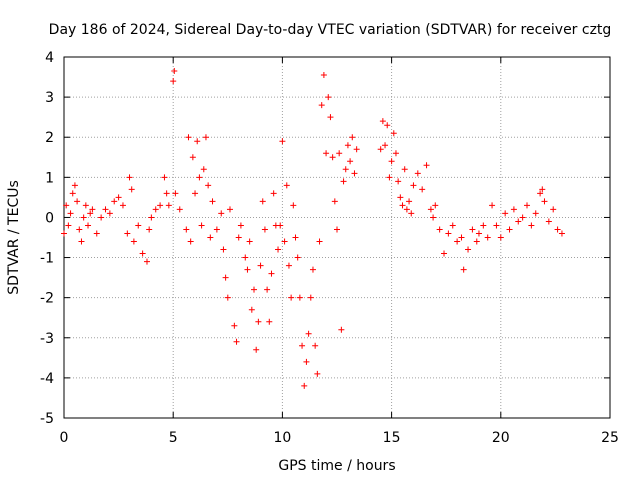  What do you see at coordinates (64, 438) in the screenshot?
I see `x-tick-label: 0` at bounding box center [64, 438].